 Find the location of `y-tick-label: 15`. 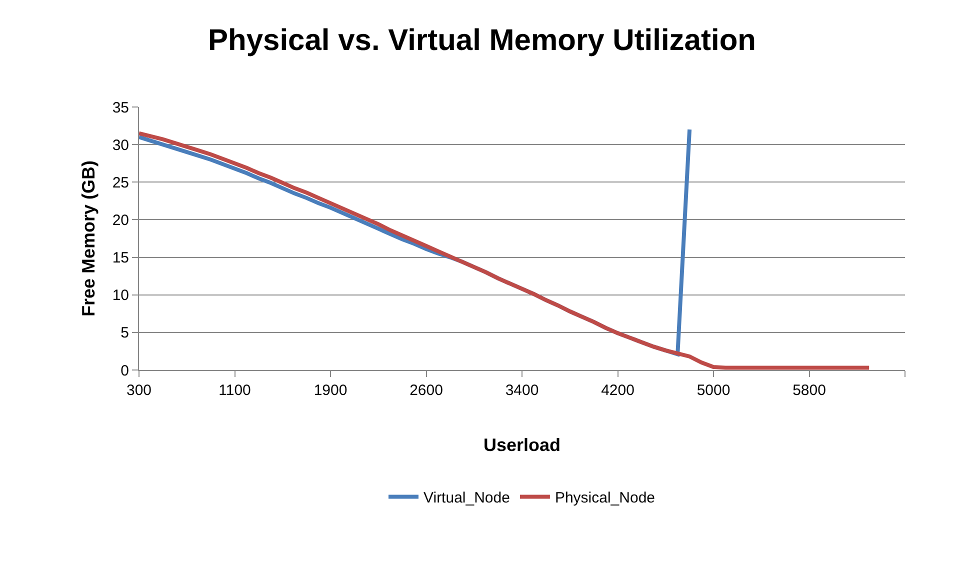

y-tick-label: 15 is located at coordinates (120, 258).